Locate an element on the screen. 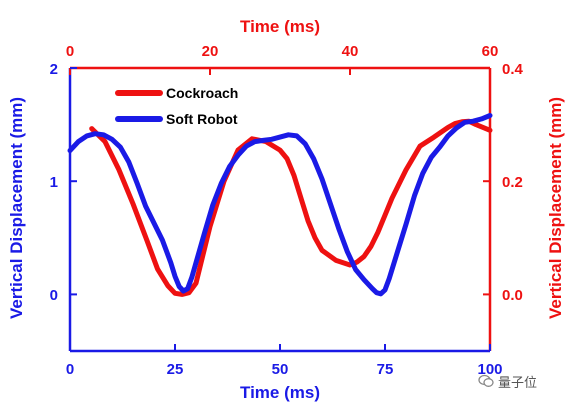  legend-label-soft-robot: Soft Robot is located at coordinates (202, 119).